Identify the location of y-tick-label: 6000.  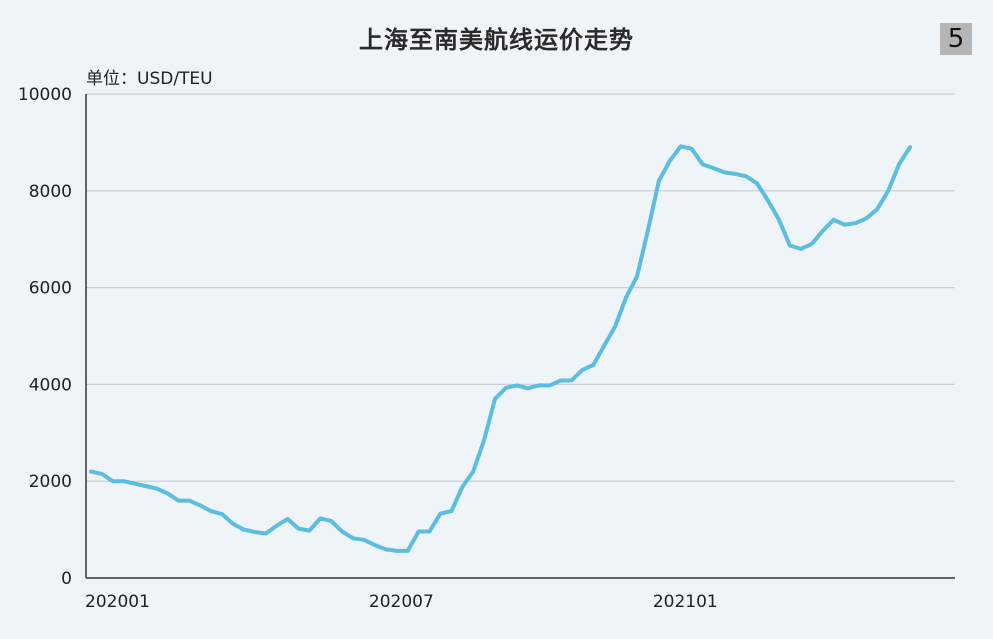
(50, 289).